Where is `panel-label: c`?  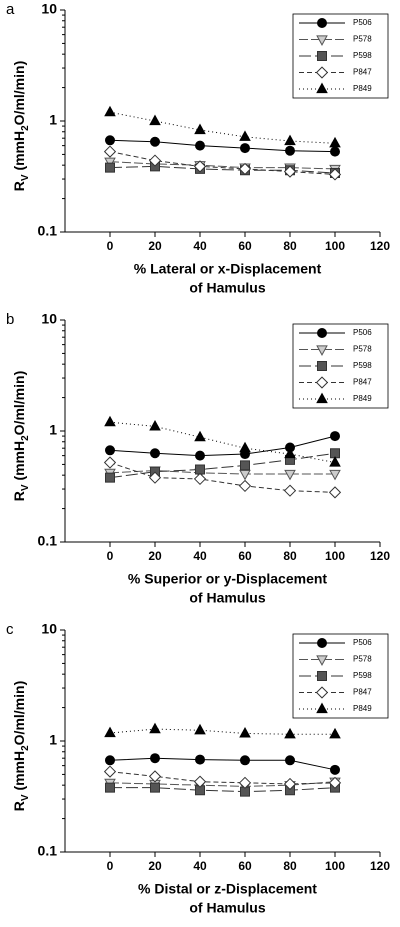
panel-label: c is located at coordinates (10, 629).